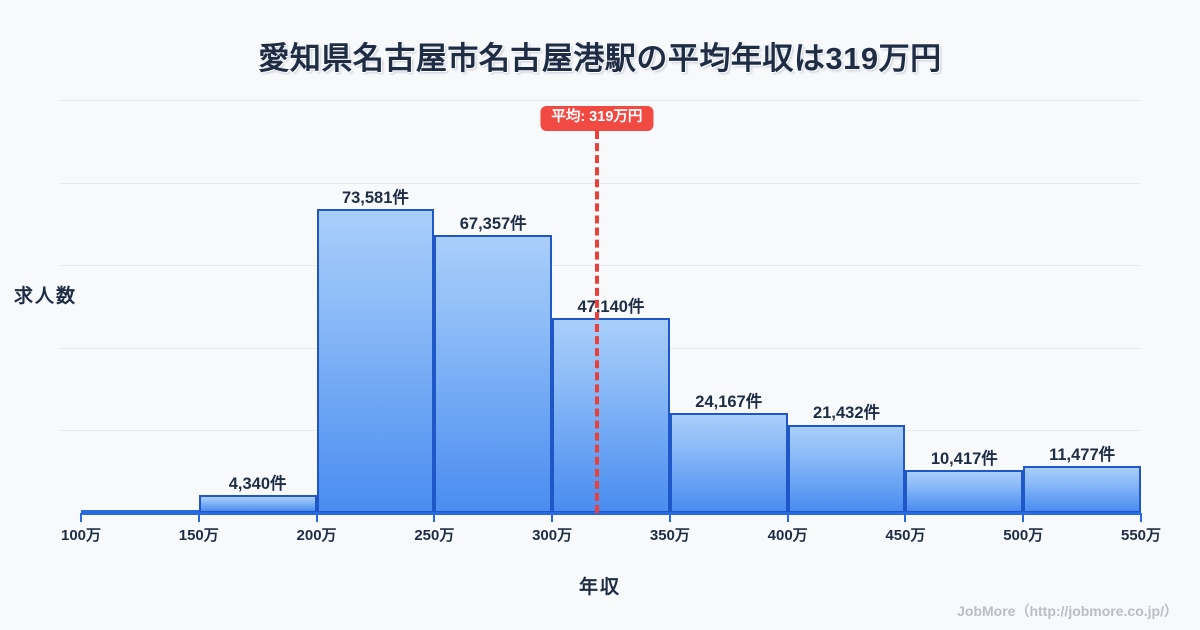  What do you see at coordinates (669, 535) in the screenshot?
I see `x-axis-tick-label: 350万` at bounding box center [669, 535].